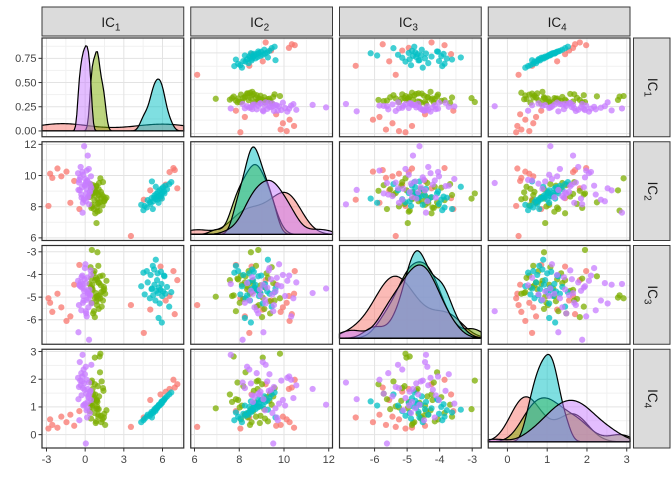 Image resolution: width=672 pixels, height=480 pixels. What do you see at coordinates (113, 87) in the screenshot?
I see `panel-r1-c1` at bounding box center [113, 87].